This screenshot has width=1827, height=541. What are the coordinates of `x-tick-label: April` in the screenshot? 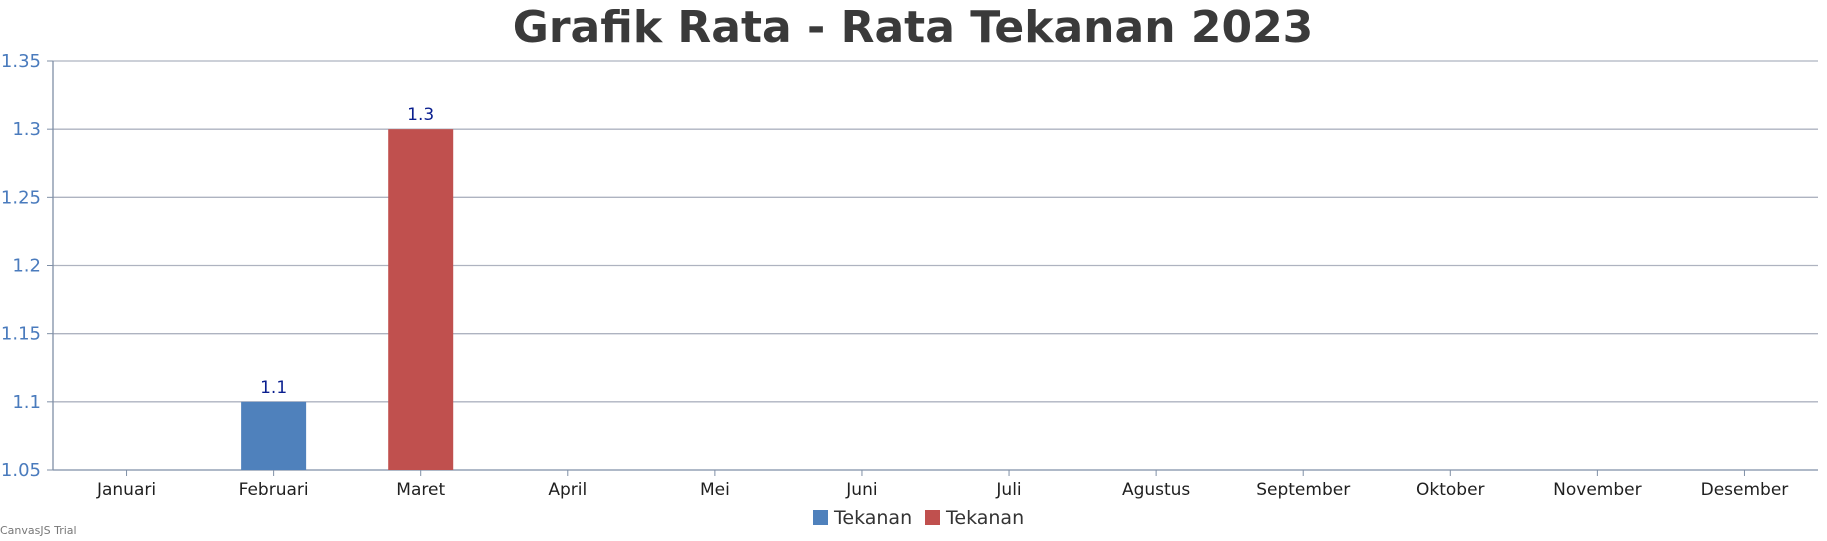 It's located at (567, 490).